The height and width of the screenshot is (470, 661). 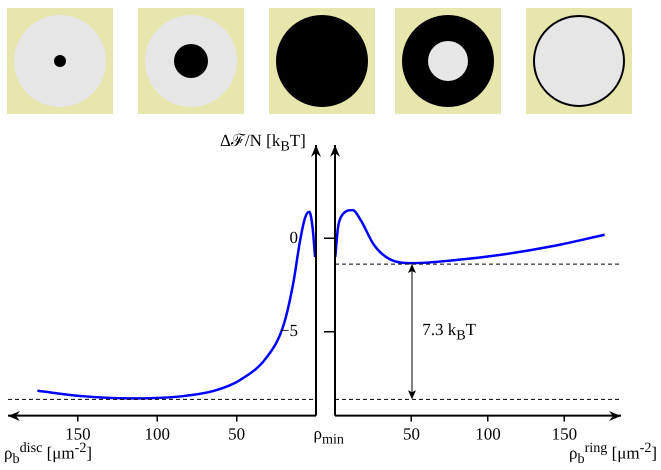 What do you see at coordinates (294, 237) in the screenshot?
I see `y-tick-label: 0` at bounding box center [294, 237].